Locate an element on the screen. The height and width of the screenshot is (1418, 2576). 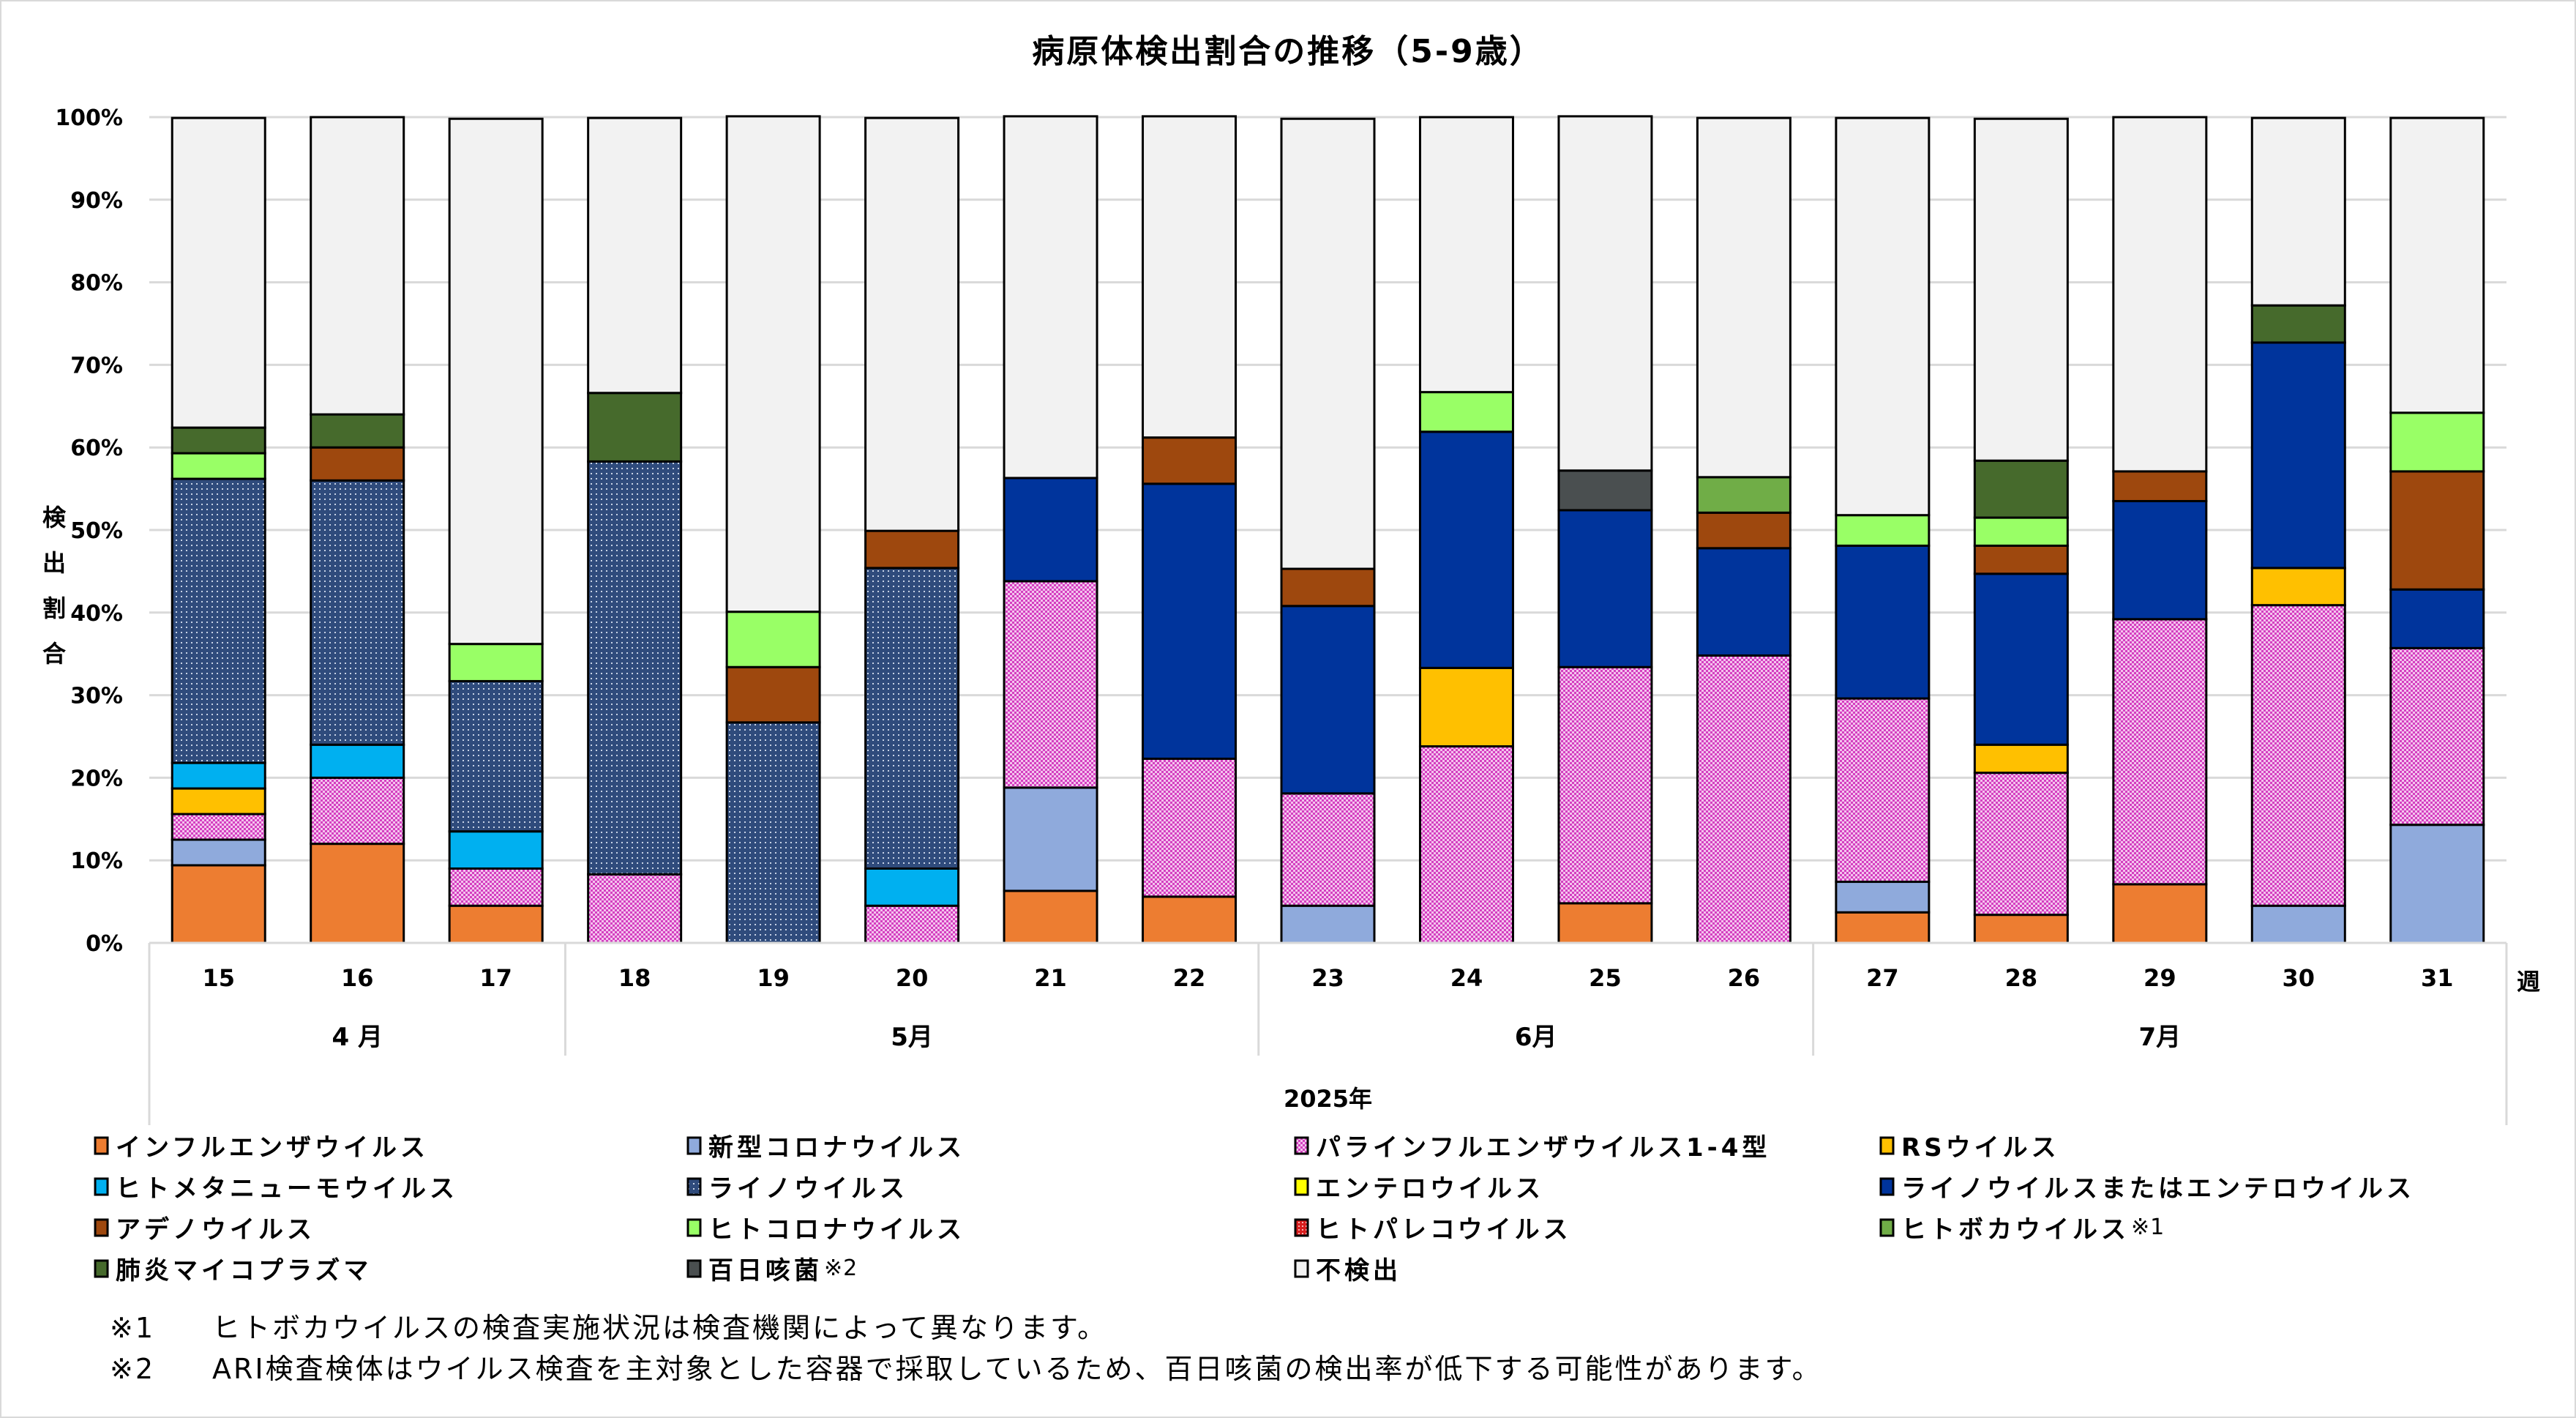
y-tick-label: 40% is located at coordinates (96, 614).